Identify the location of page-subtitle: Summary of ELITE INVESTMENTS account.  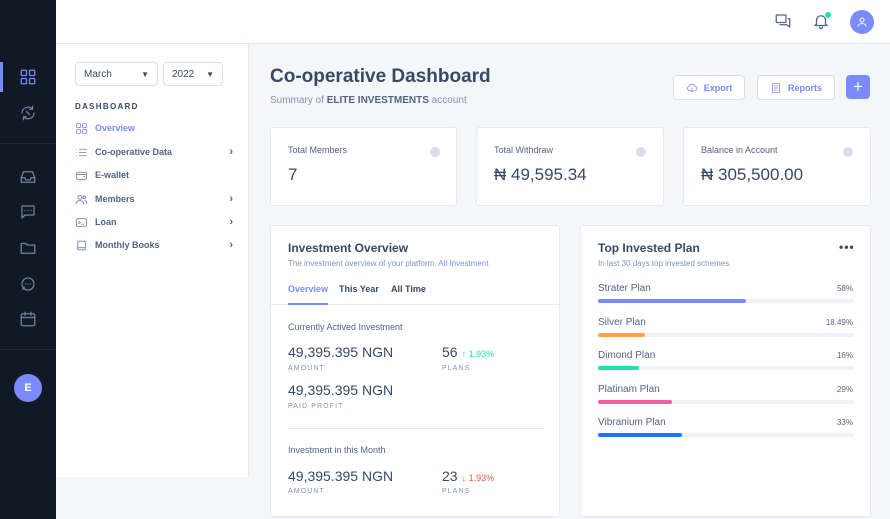
(368, 100).